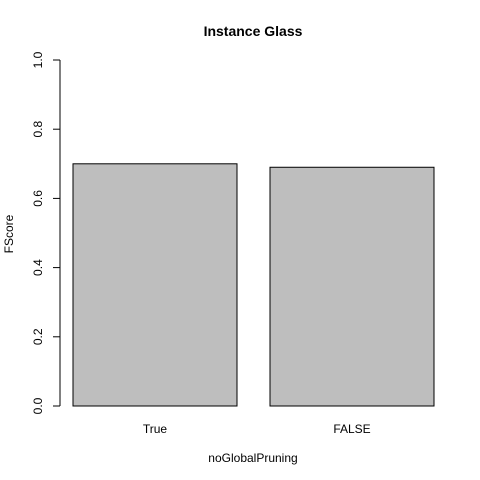  Describe the element at coordinates (252, 458) in the screenshot. I see `x-axis-label: noGlobalPruning` at that location.